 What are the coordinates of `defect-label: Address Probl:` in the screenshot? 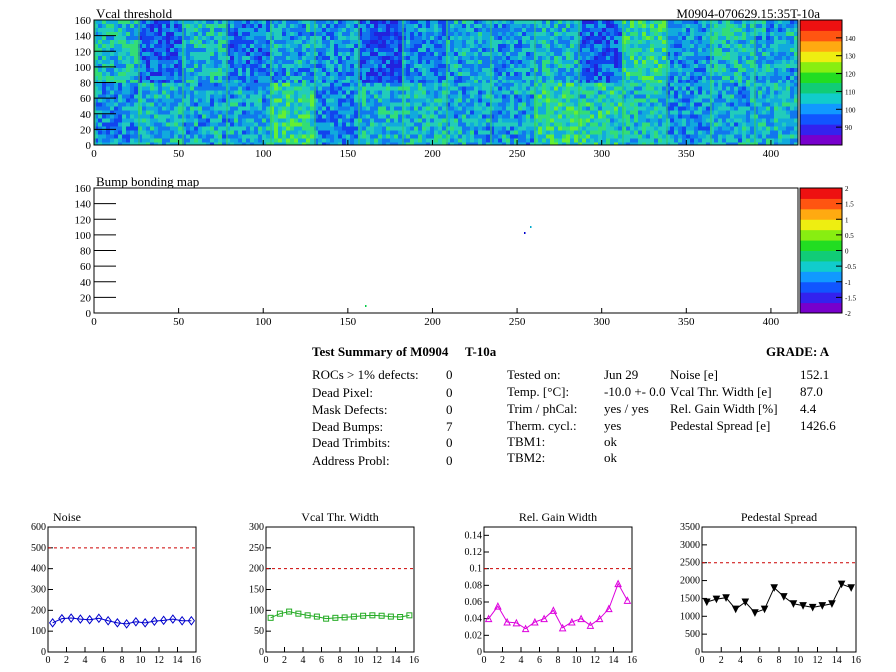 It's located at (351, 460).